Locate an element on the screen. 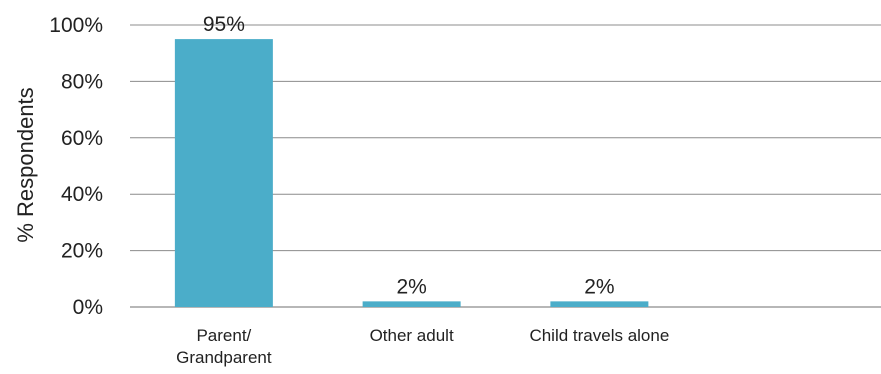 The width and height of the screenshot is (881, 374). y-tick-label: 20% is located at coordinates (82, 251).